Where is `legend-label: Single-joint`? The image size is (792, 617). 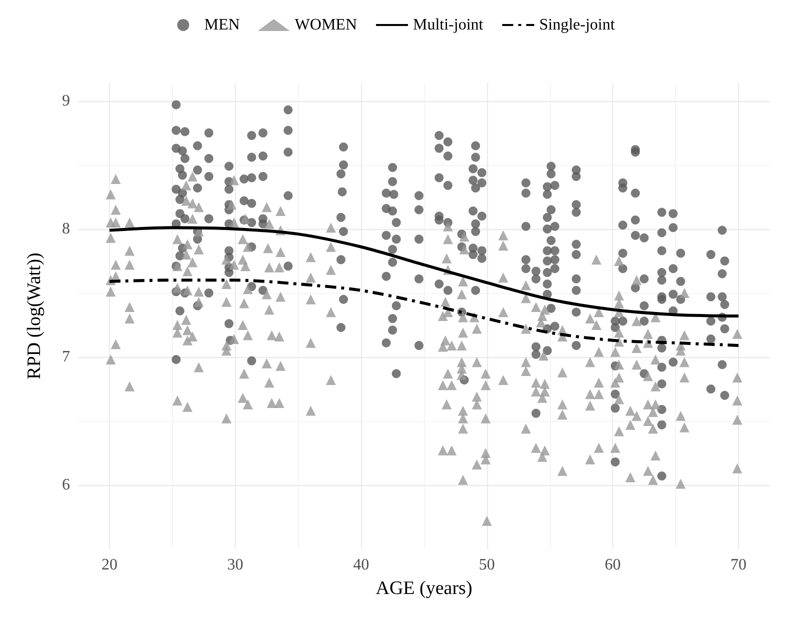
legend-label: Single-joint is located at coordinates (577, 25).